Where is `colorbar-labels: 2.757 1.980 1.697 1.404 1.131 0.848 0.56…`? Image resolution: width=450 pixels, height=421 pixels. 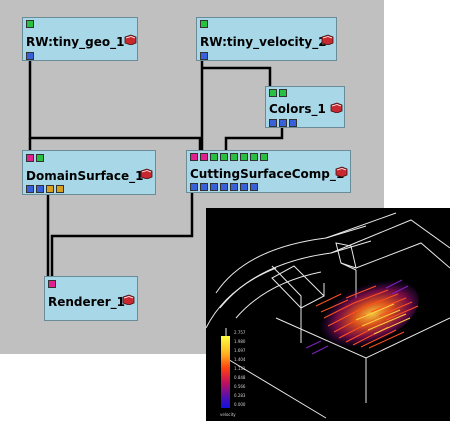
colorbar-labels: 2.757 1.980 1.697 1.404 1.131 0.848 0.56… is located at coordinates (233, 373).